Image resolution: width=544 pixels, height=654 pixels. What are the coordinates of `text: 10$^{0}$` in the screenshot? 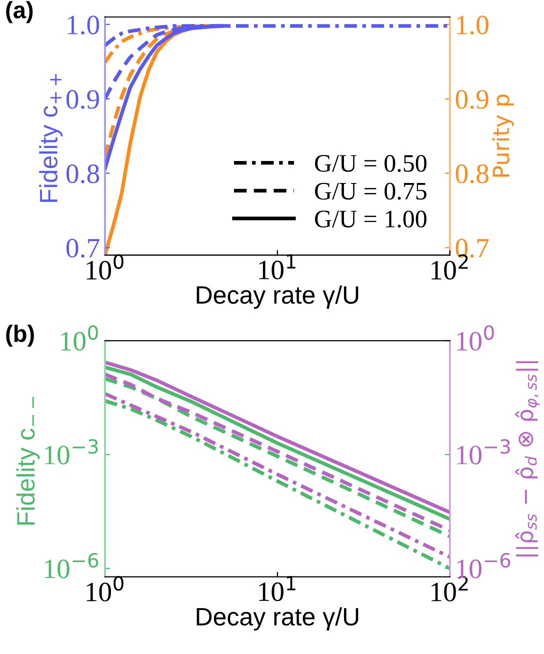 It's located at (475, 338).